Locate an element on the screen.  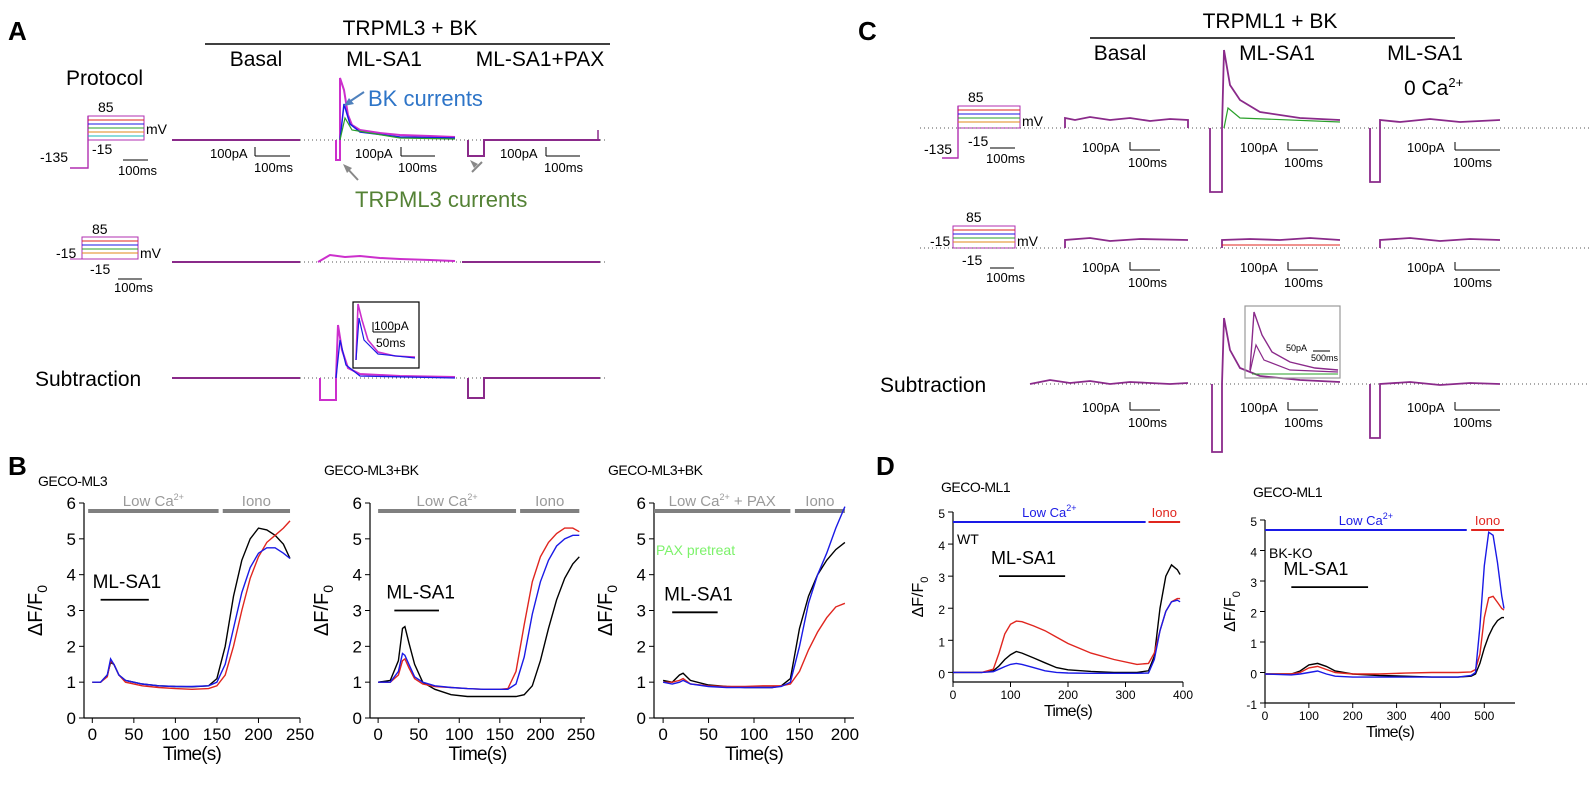
panel-a-traces-row1 is located at coordinates (388, 119).